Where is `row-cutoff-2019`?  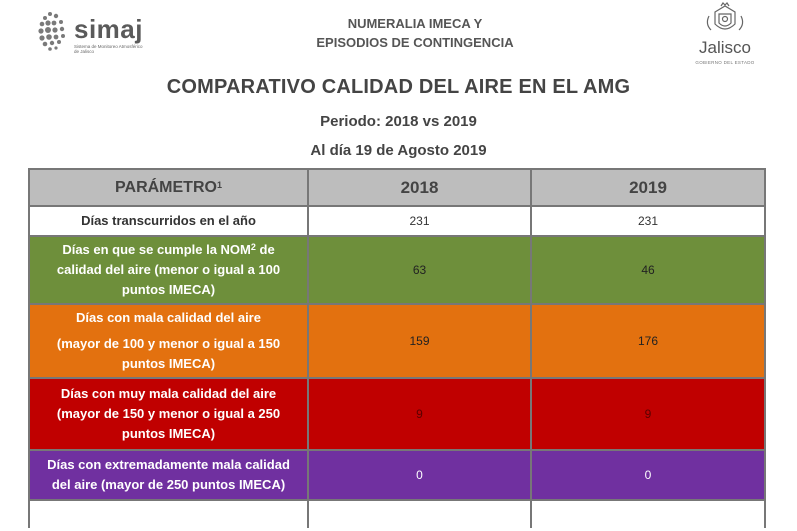
row-cutoff-2019 is located at coordinates (648, 516).